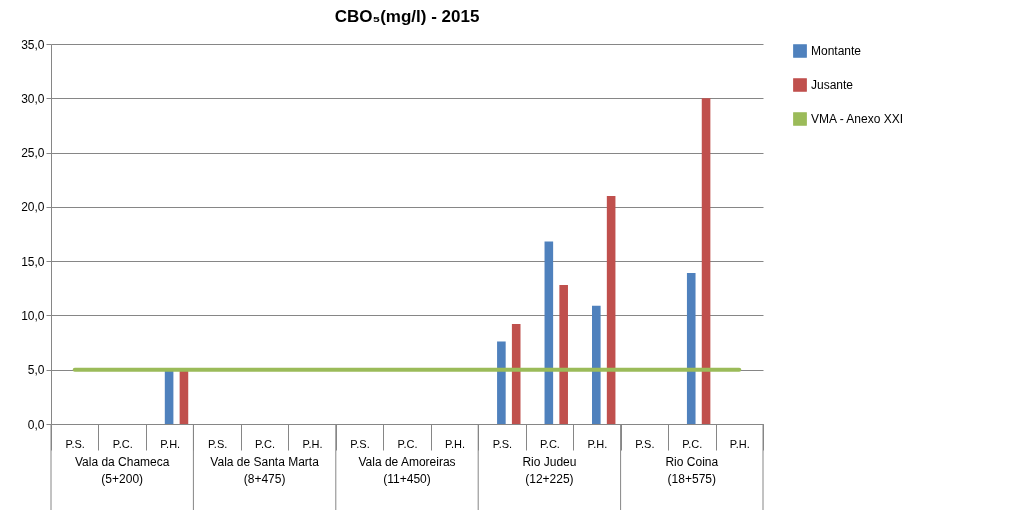  I want to click on y-tick-label: 25,0, so click(33, 153).